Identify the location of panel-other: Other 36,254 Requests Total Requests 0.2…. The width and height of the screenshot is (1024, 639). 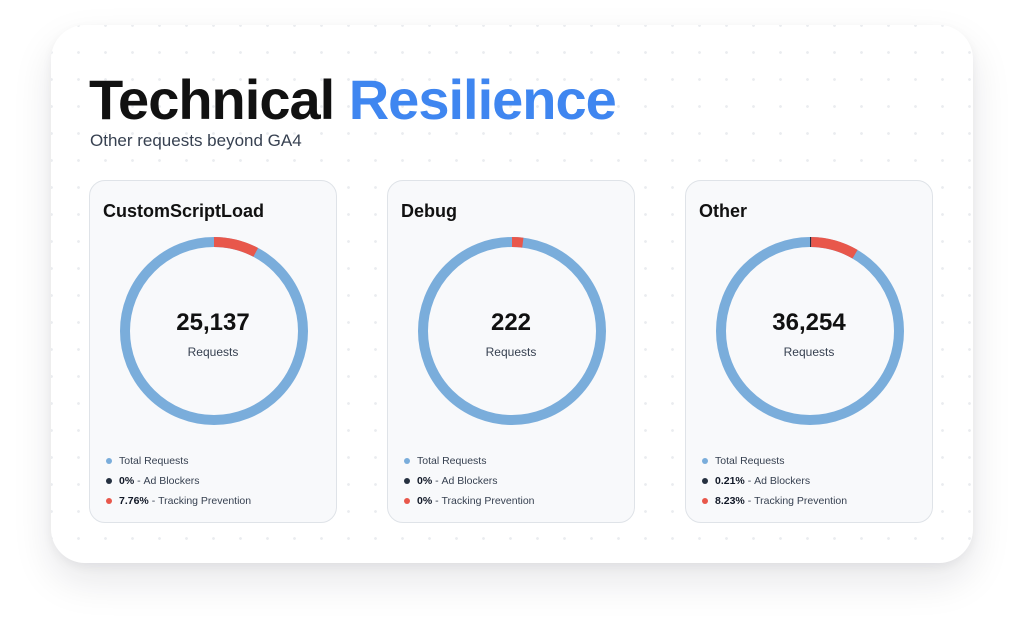
(809, 351).